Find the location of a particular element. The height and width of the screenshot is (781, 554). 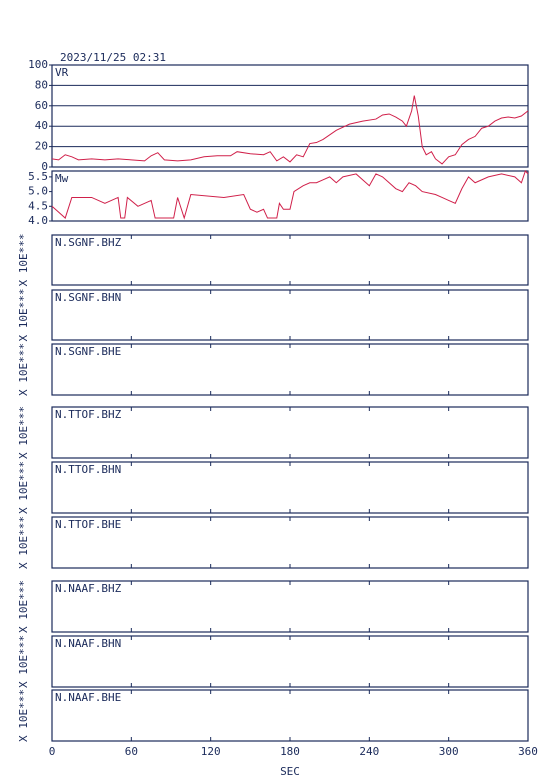

y-tick-label: 5.5 is located at coordinates (38, 176).